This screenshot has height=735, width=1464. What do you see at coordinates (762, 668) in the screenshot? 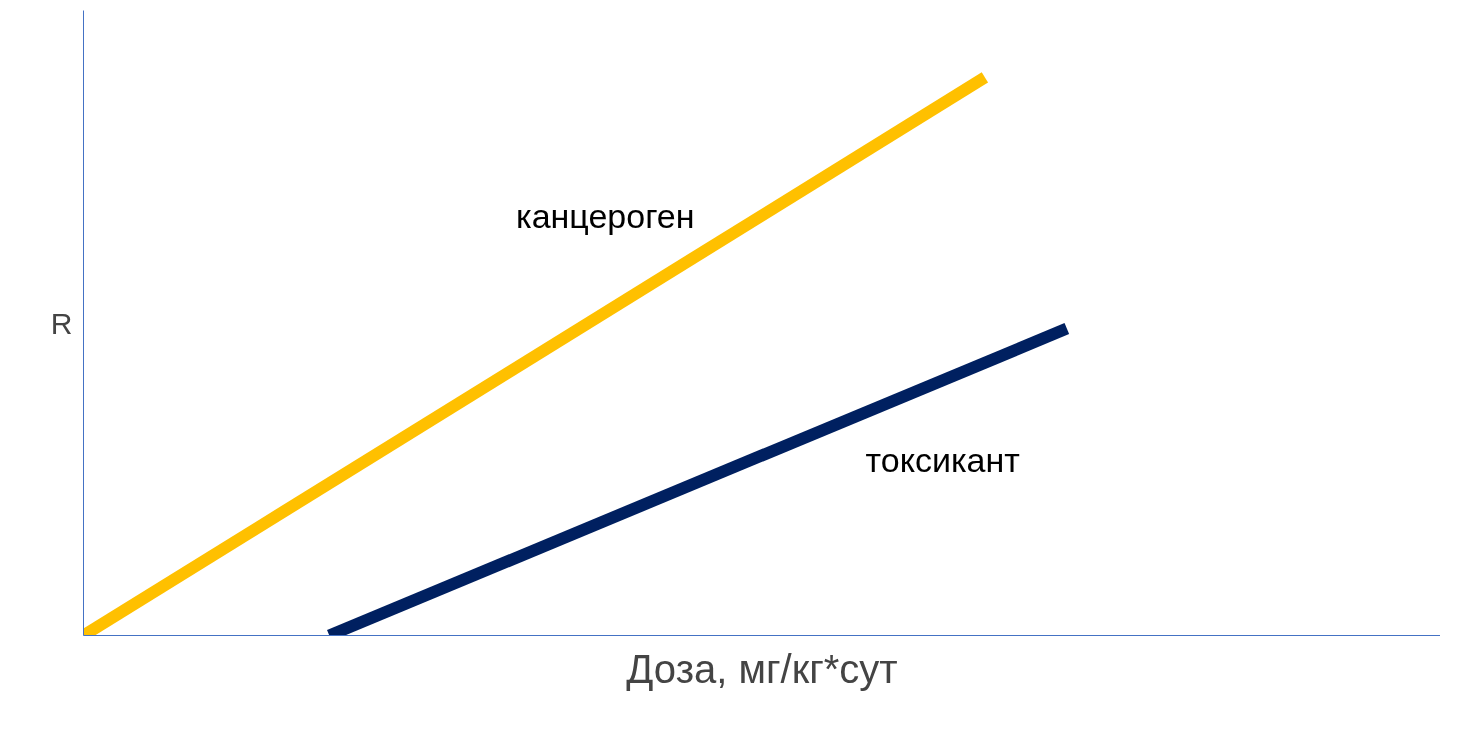
I see `x-axis-title: Доза, мг/кг*сут` at bounding box center [762, 668].